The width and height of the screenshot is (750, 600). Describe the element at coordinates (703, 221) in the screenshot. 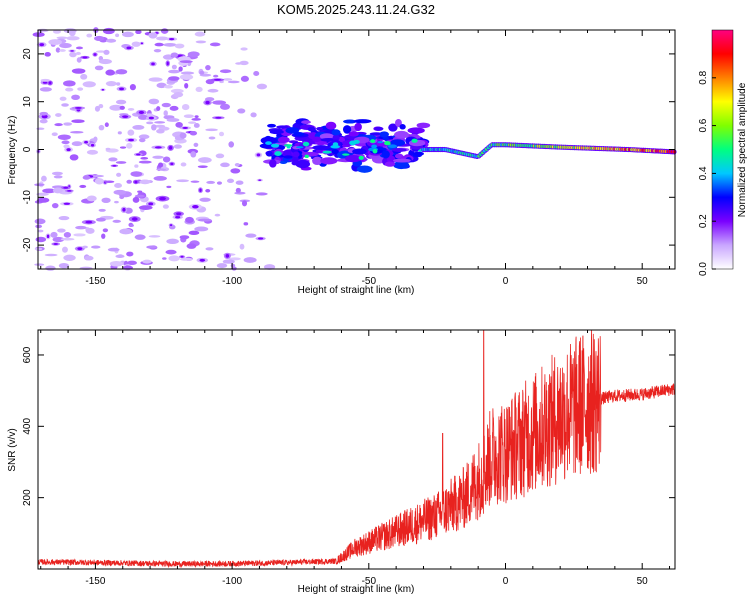

I see `colorbar-tick-label: 0.2` at that location.